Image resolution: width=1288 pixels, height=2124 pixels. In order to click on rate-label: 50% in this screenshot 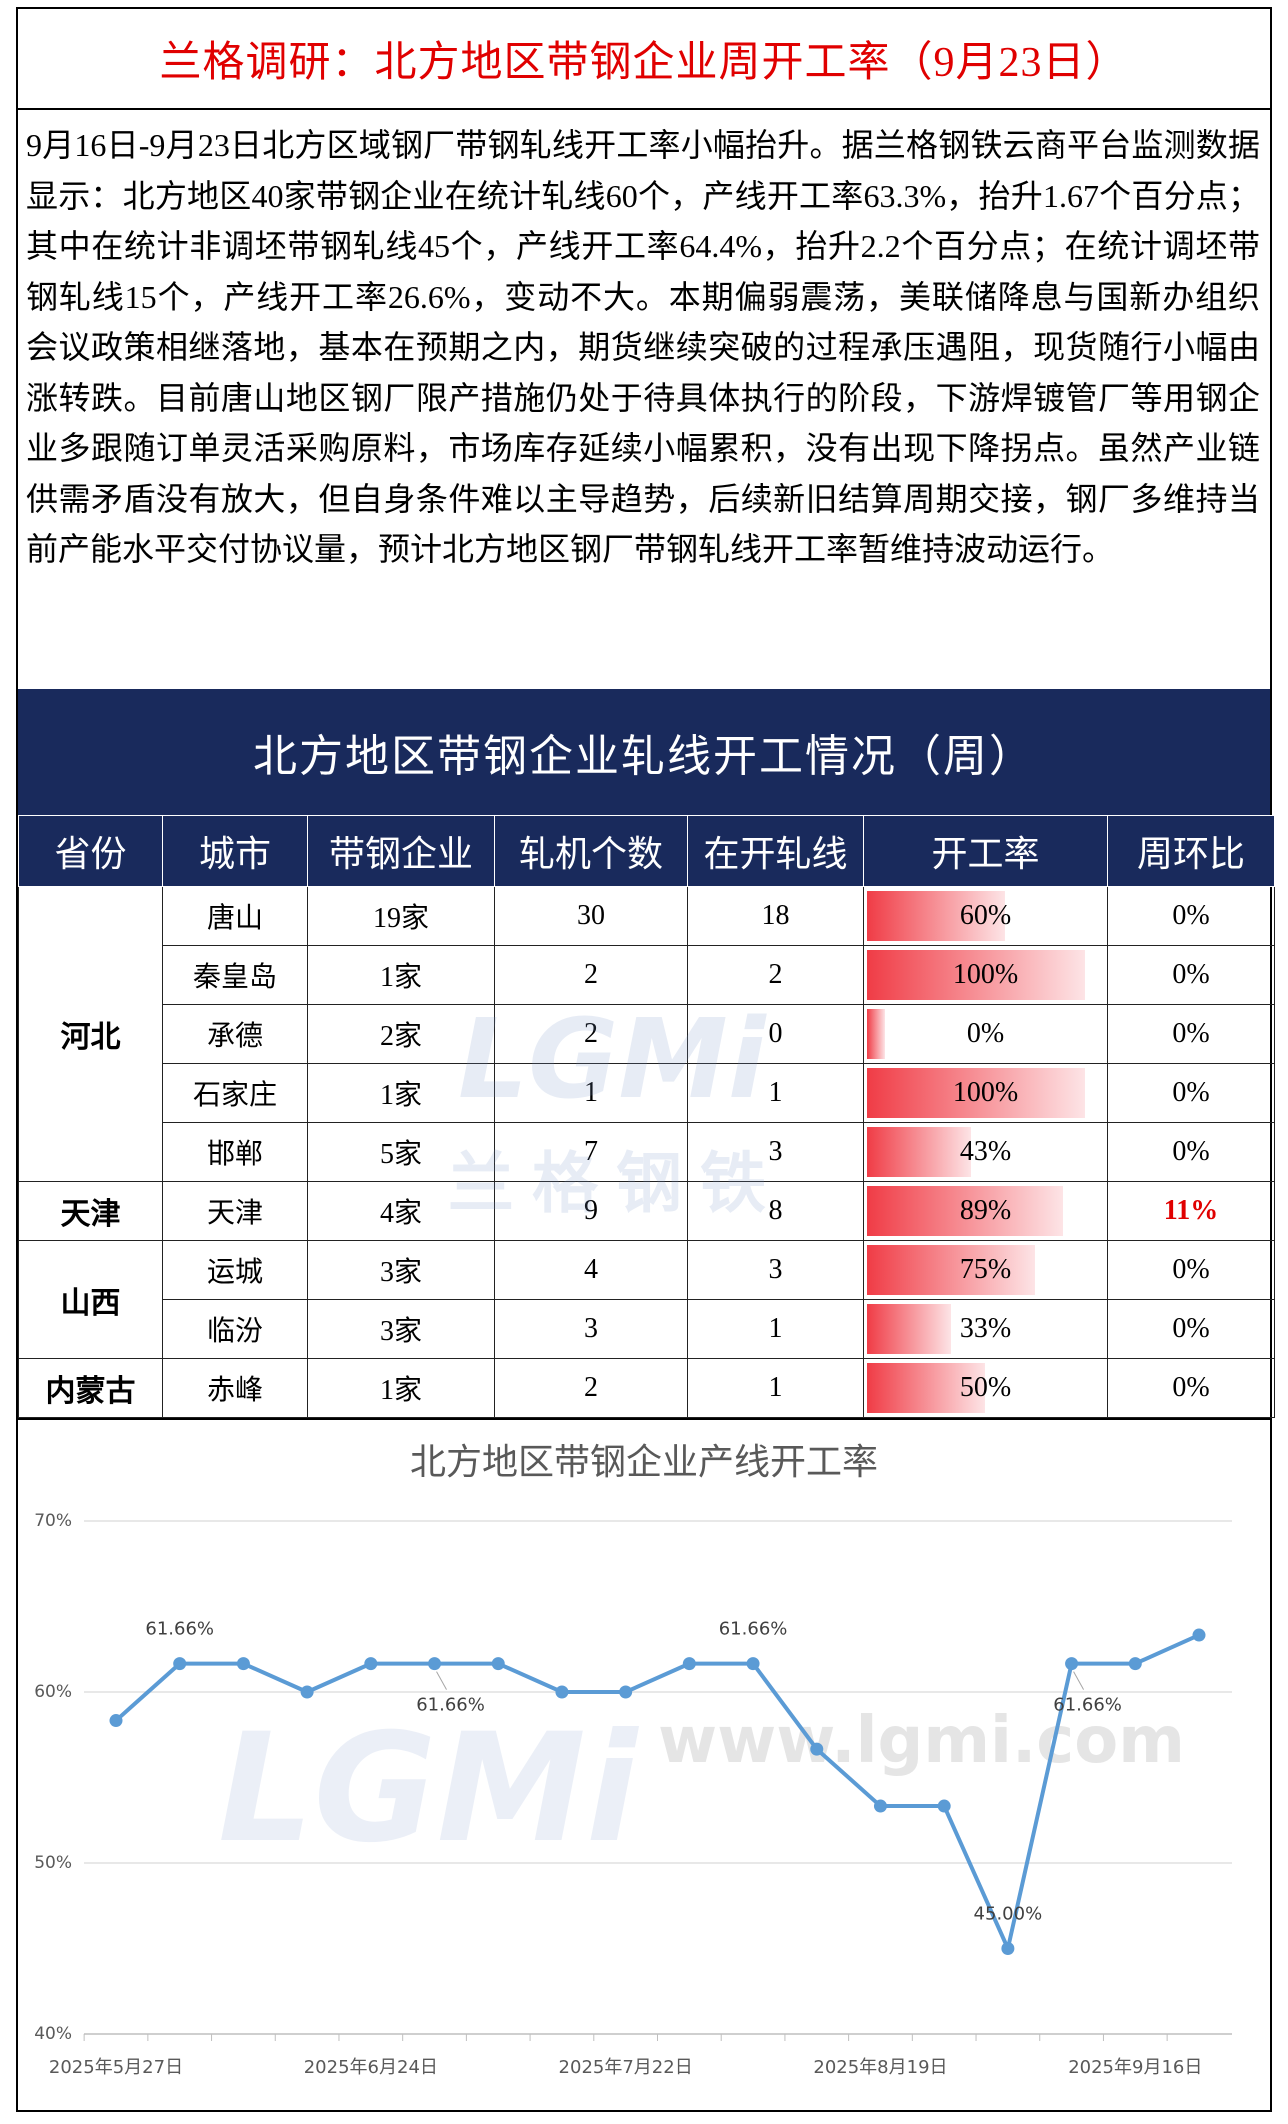, I will do `click(985, 1387)`.